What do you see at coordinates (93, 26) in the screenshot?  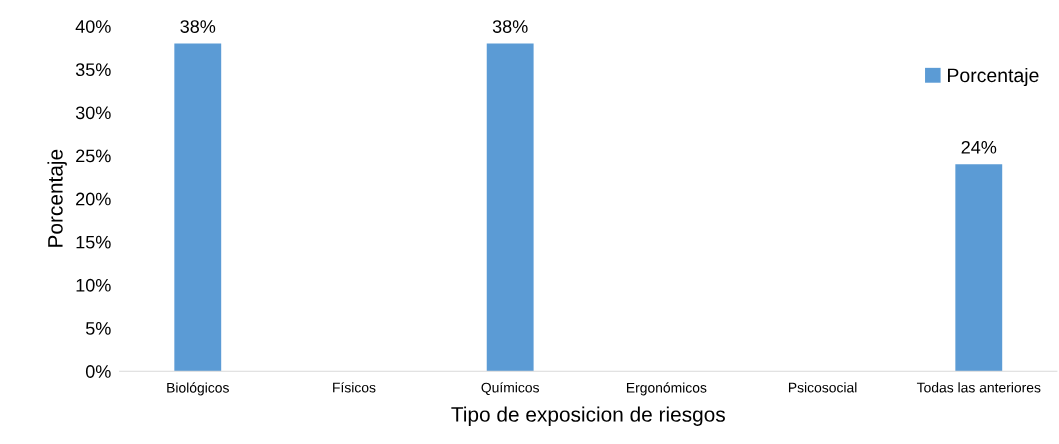 I see `y-tick-label: 40%` at bounding box center [93, 26].